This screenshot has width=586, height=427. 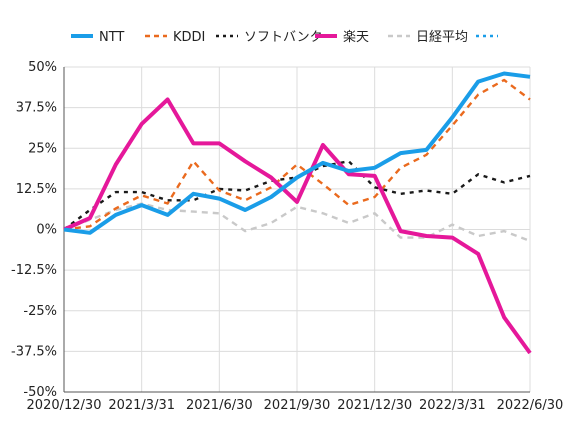 I want to click on legend-label: 日経平均, so click(x=442, y=37).